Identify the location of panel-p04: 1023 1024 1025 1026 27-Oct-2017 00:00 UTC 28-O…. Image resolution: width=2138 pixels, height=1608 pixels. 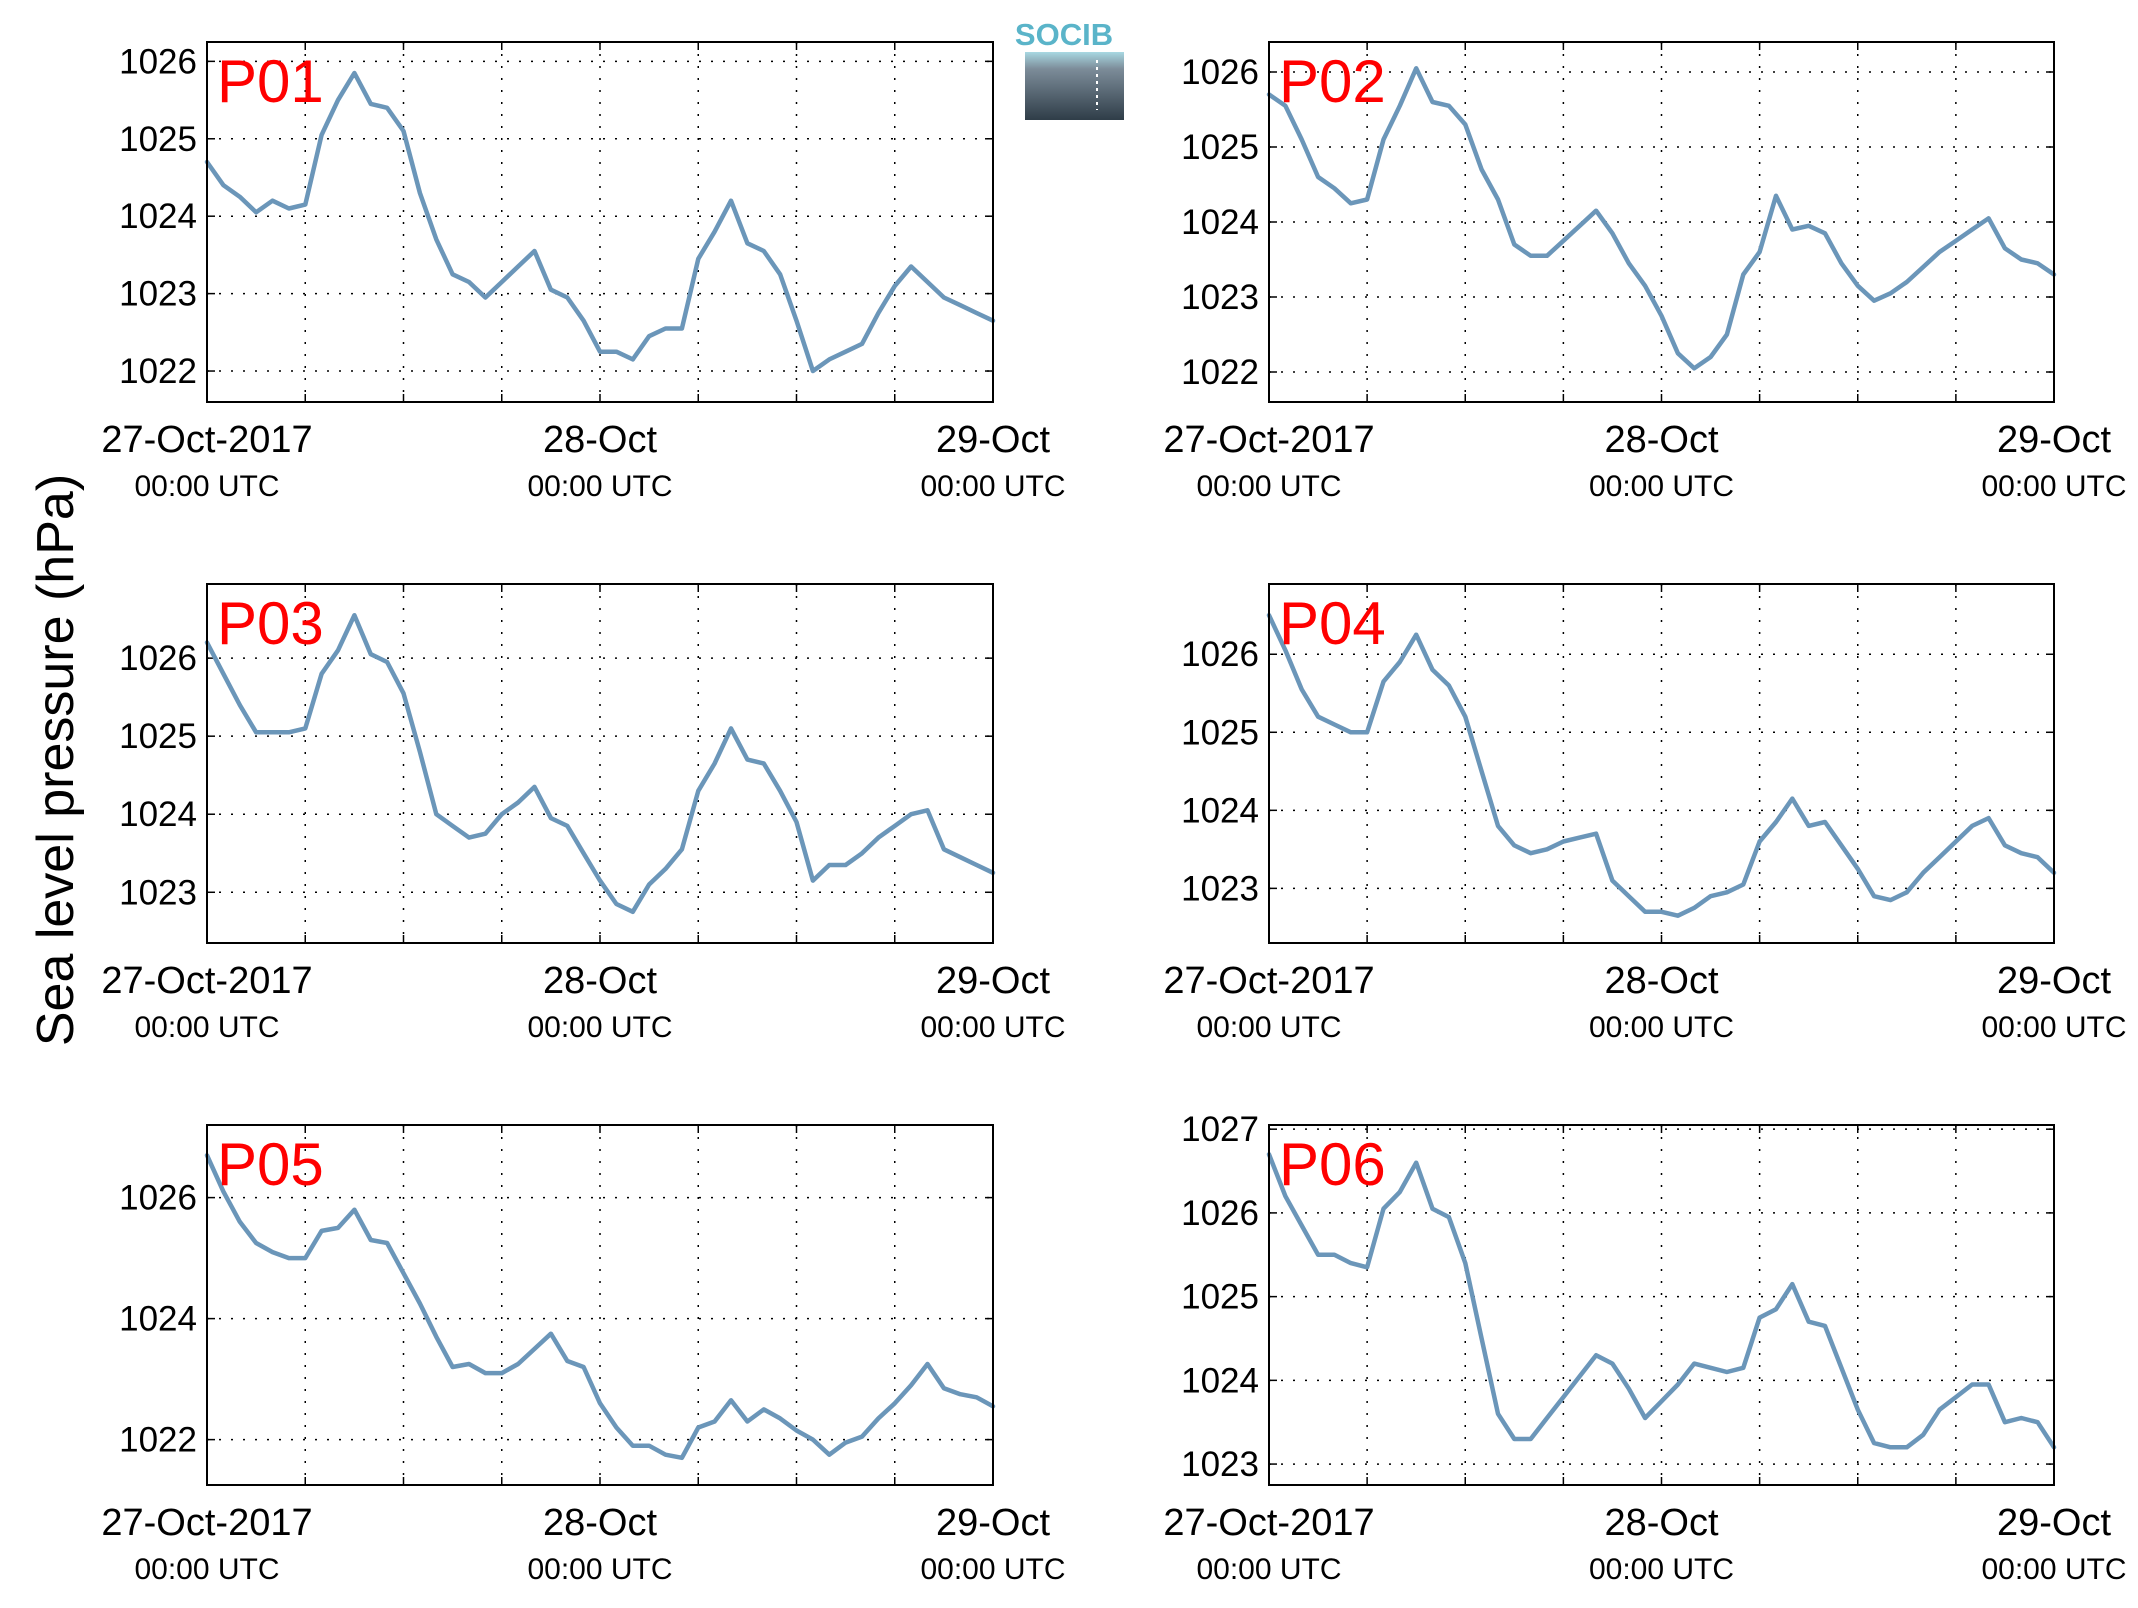
(1645, 813).